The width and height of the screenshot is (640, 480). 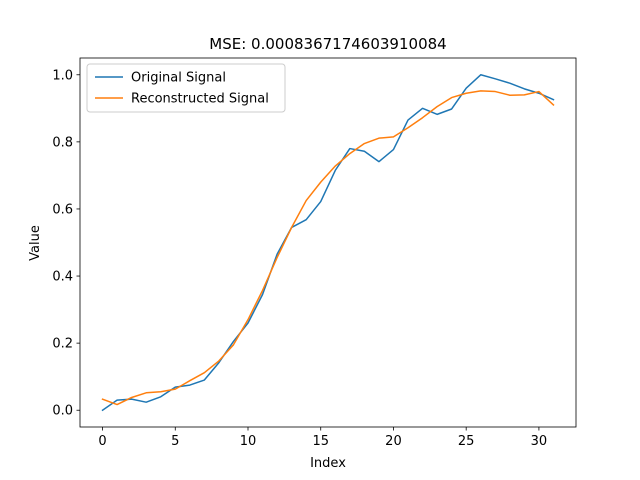 I want to click on y-tick-label: 0.8, so click(x=62, y=142).